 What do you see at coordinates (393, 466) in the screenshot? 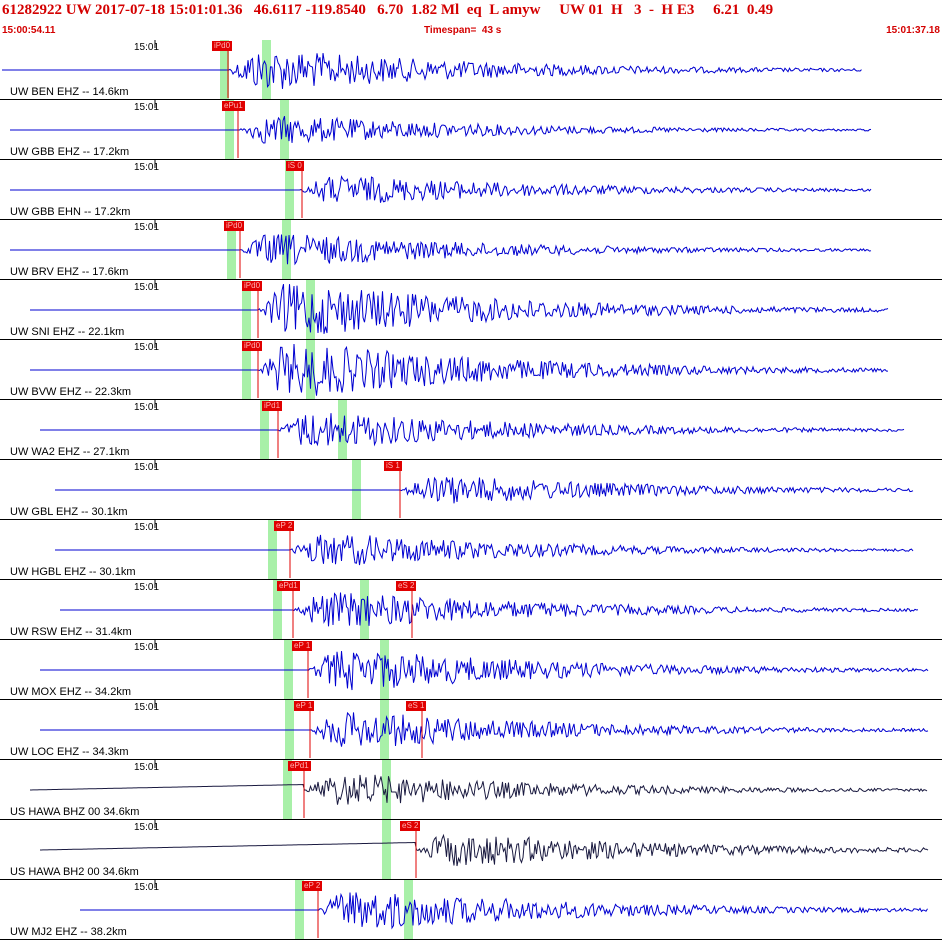
I see `s-pick-label: iS 1` at bounding box center [393, 466].